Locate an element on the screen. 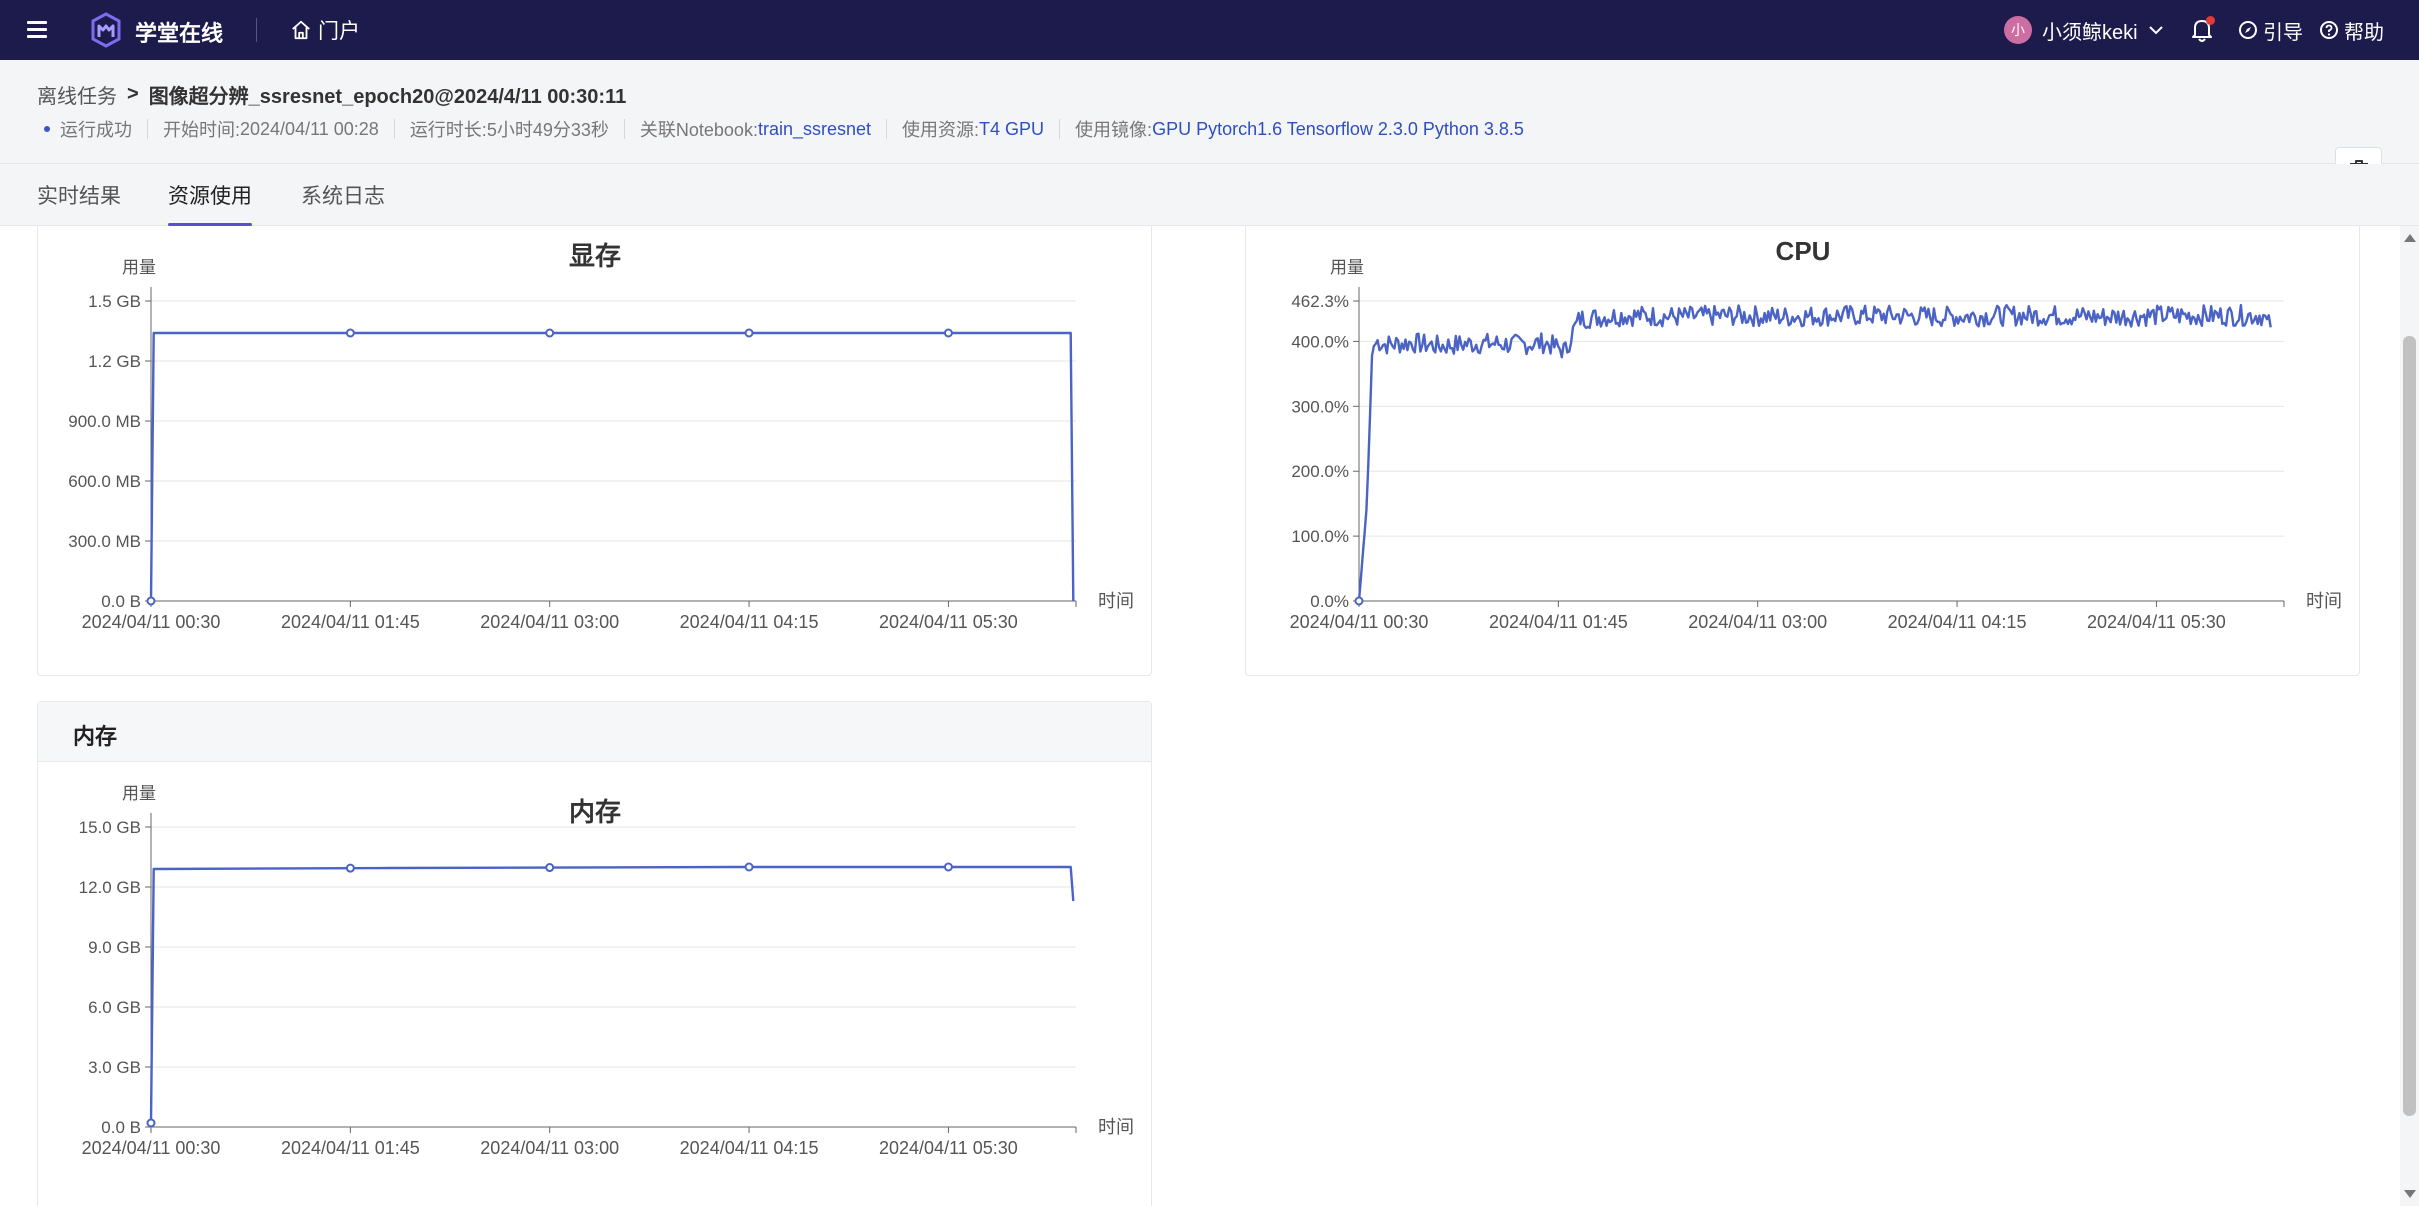 The width and height of the screenshot is (2419, 1206). scrollbar is located at coordinates (2409, 716).